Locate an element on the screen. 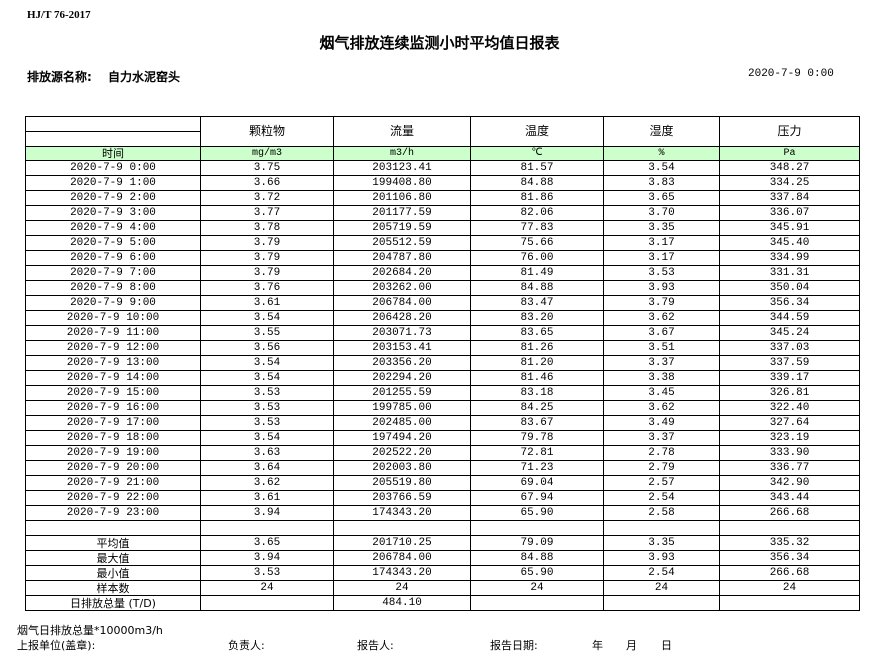 The image size is (879, 659). value-cell: 342.90 is located at coordinates (789, 483).